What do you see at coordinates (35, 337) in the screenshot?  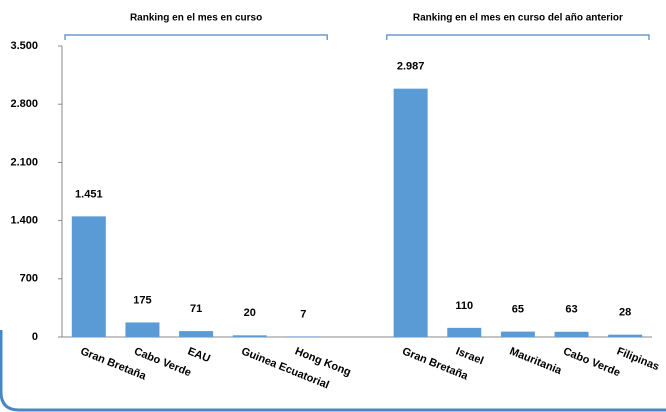 I see `y-tick-label: 0` at bounding box center [35, 337].